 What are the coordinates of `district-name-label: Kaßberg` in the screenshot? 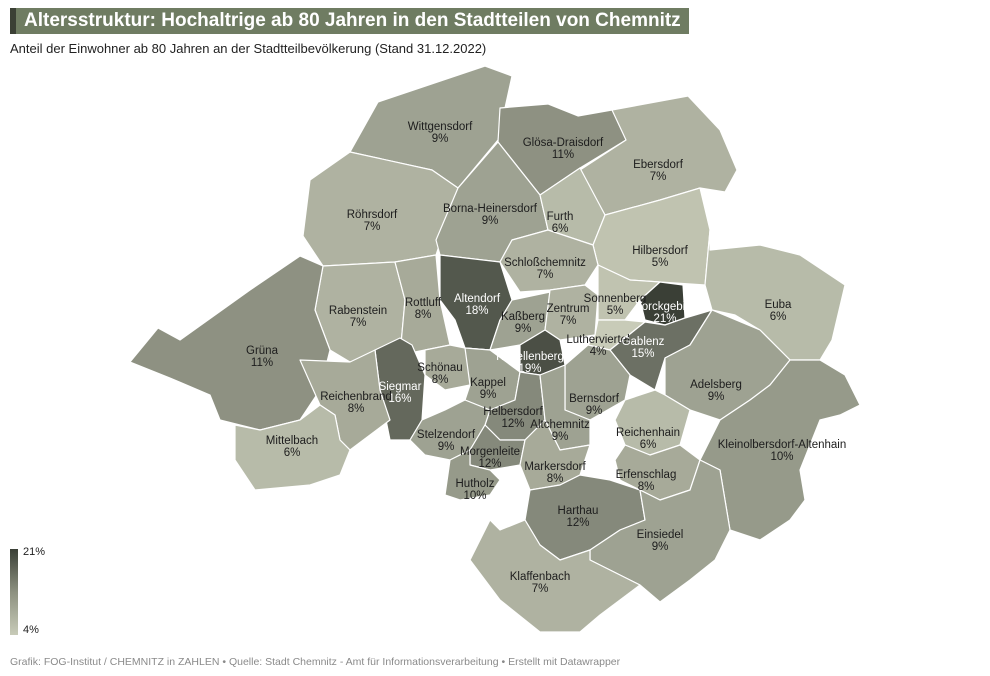 It's located at (523, 317).